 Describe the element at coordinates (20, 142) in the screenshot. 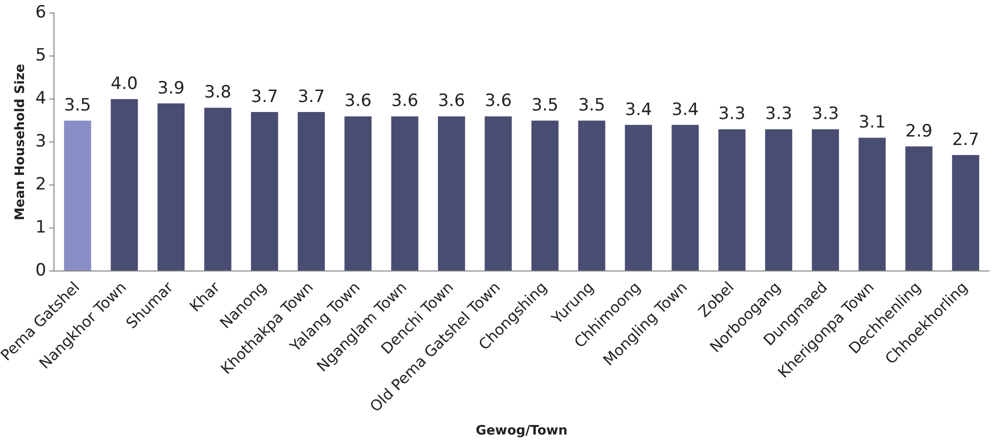

I see `y-axis-title: Mean Household Size` at that location.